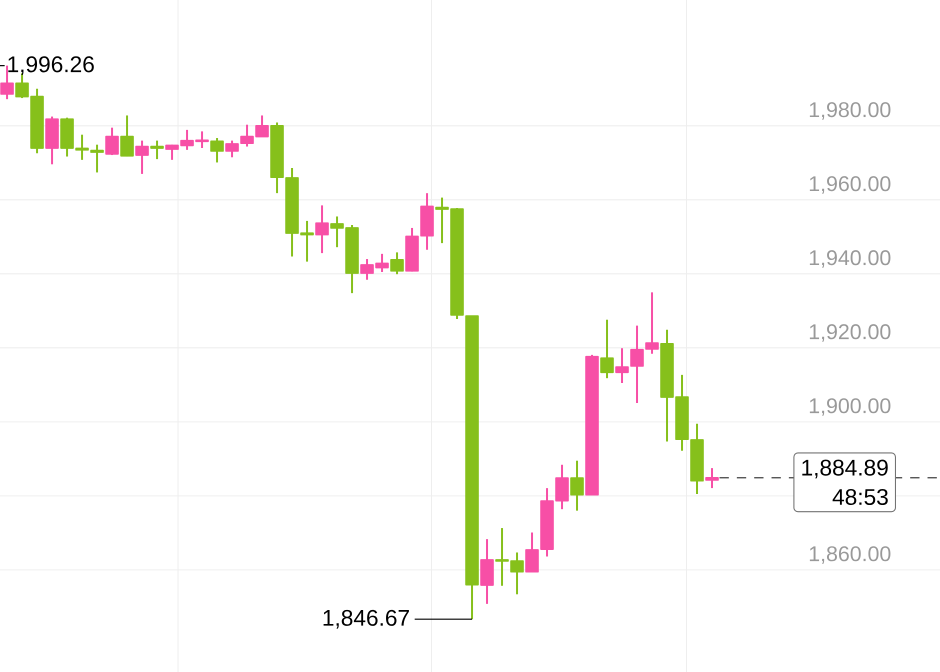 The image size is (940, 672). I want to click on annotation: 1,846.67, so click(366, 619).